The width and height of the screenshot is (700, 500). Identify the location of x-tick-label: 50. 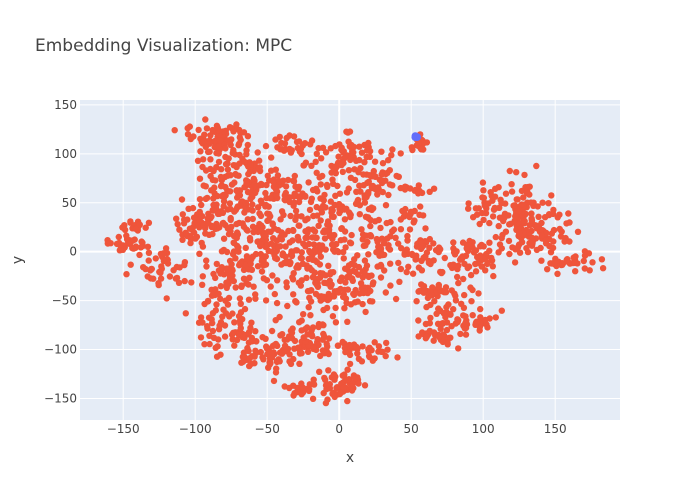
(411, 429).